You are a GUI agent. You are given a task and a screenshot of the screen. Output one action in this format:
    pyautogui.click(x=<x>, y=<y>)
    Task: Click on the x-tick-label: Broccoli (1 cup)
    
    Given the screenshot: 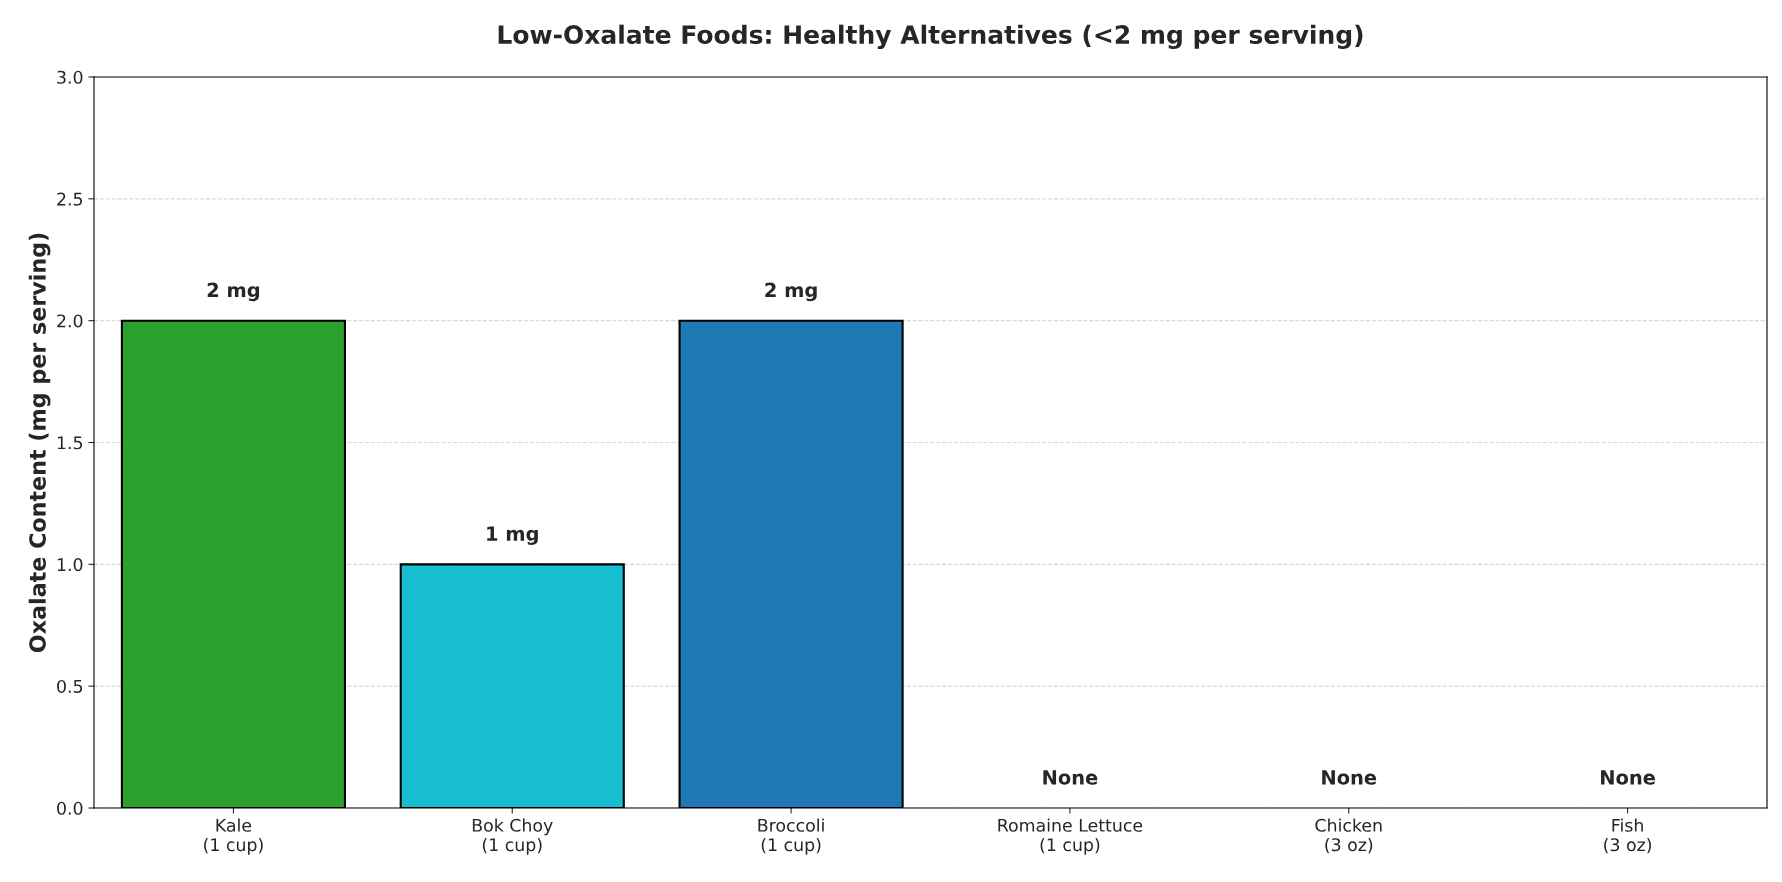 What is the action you would take?
    pyautogui.click(x=791, y=836)
    